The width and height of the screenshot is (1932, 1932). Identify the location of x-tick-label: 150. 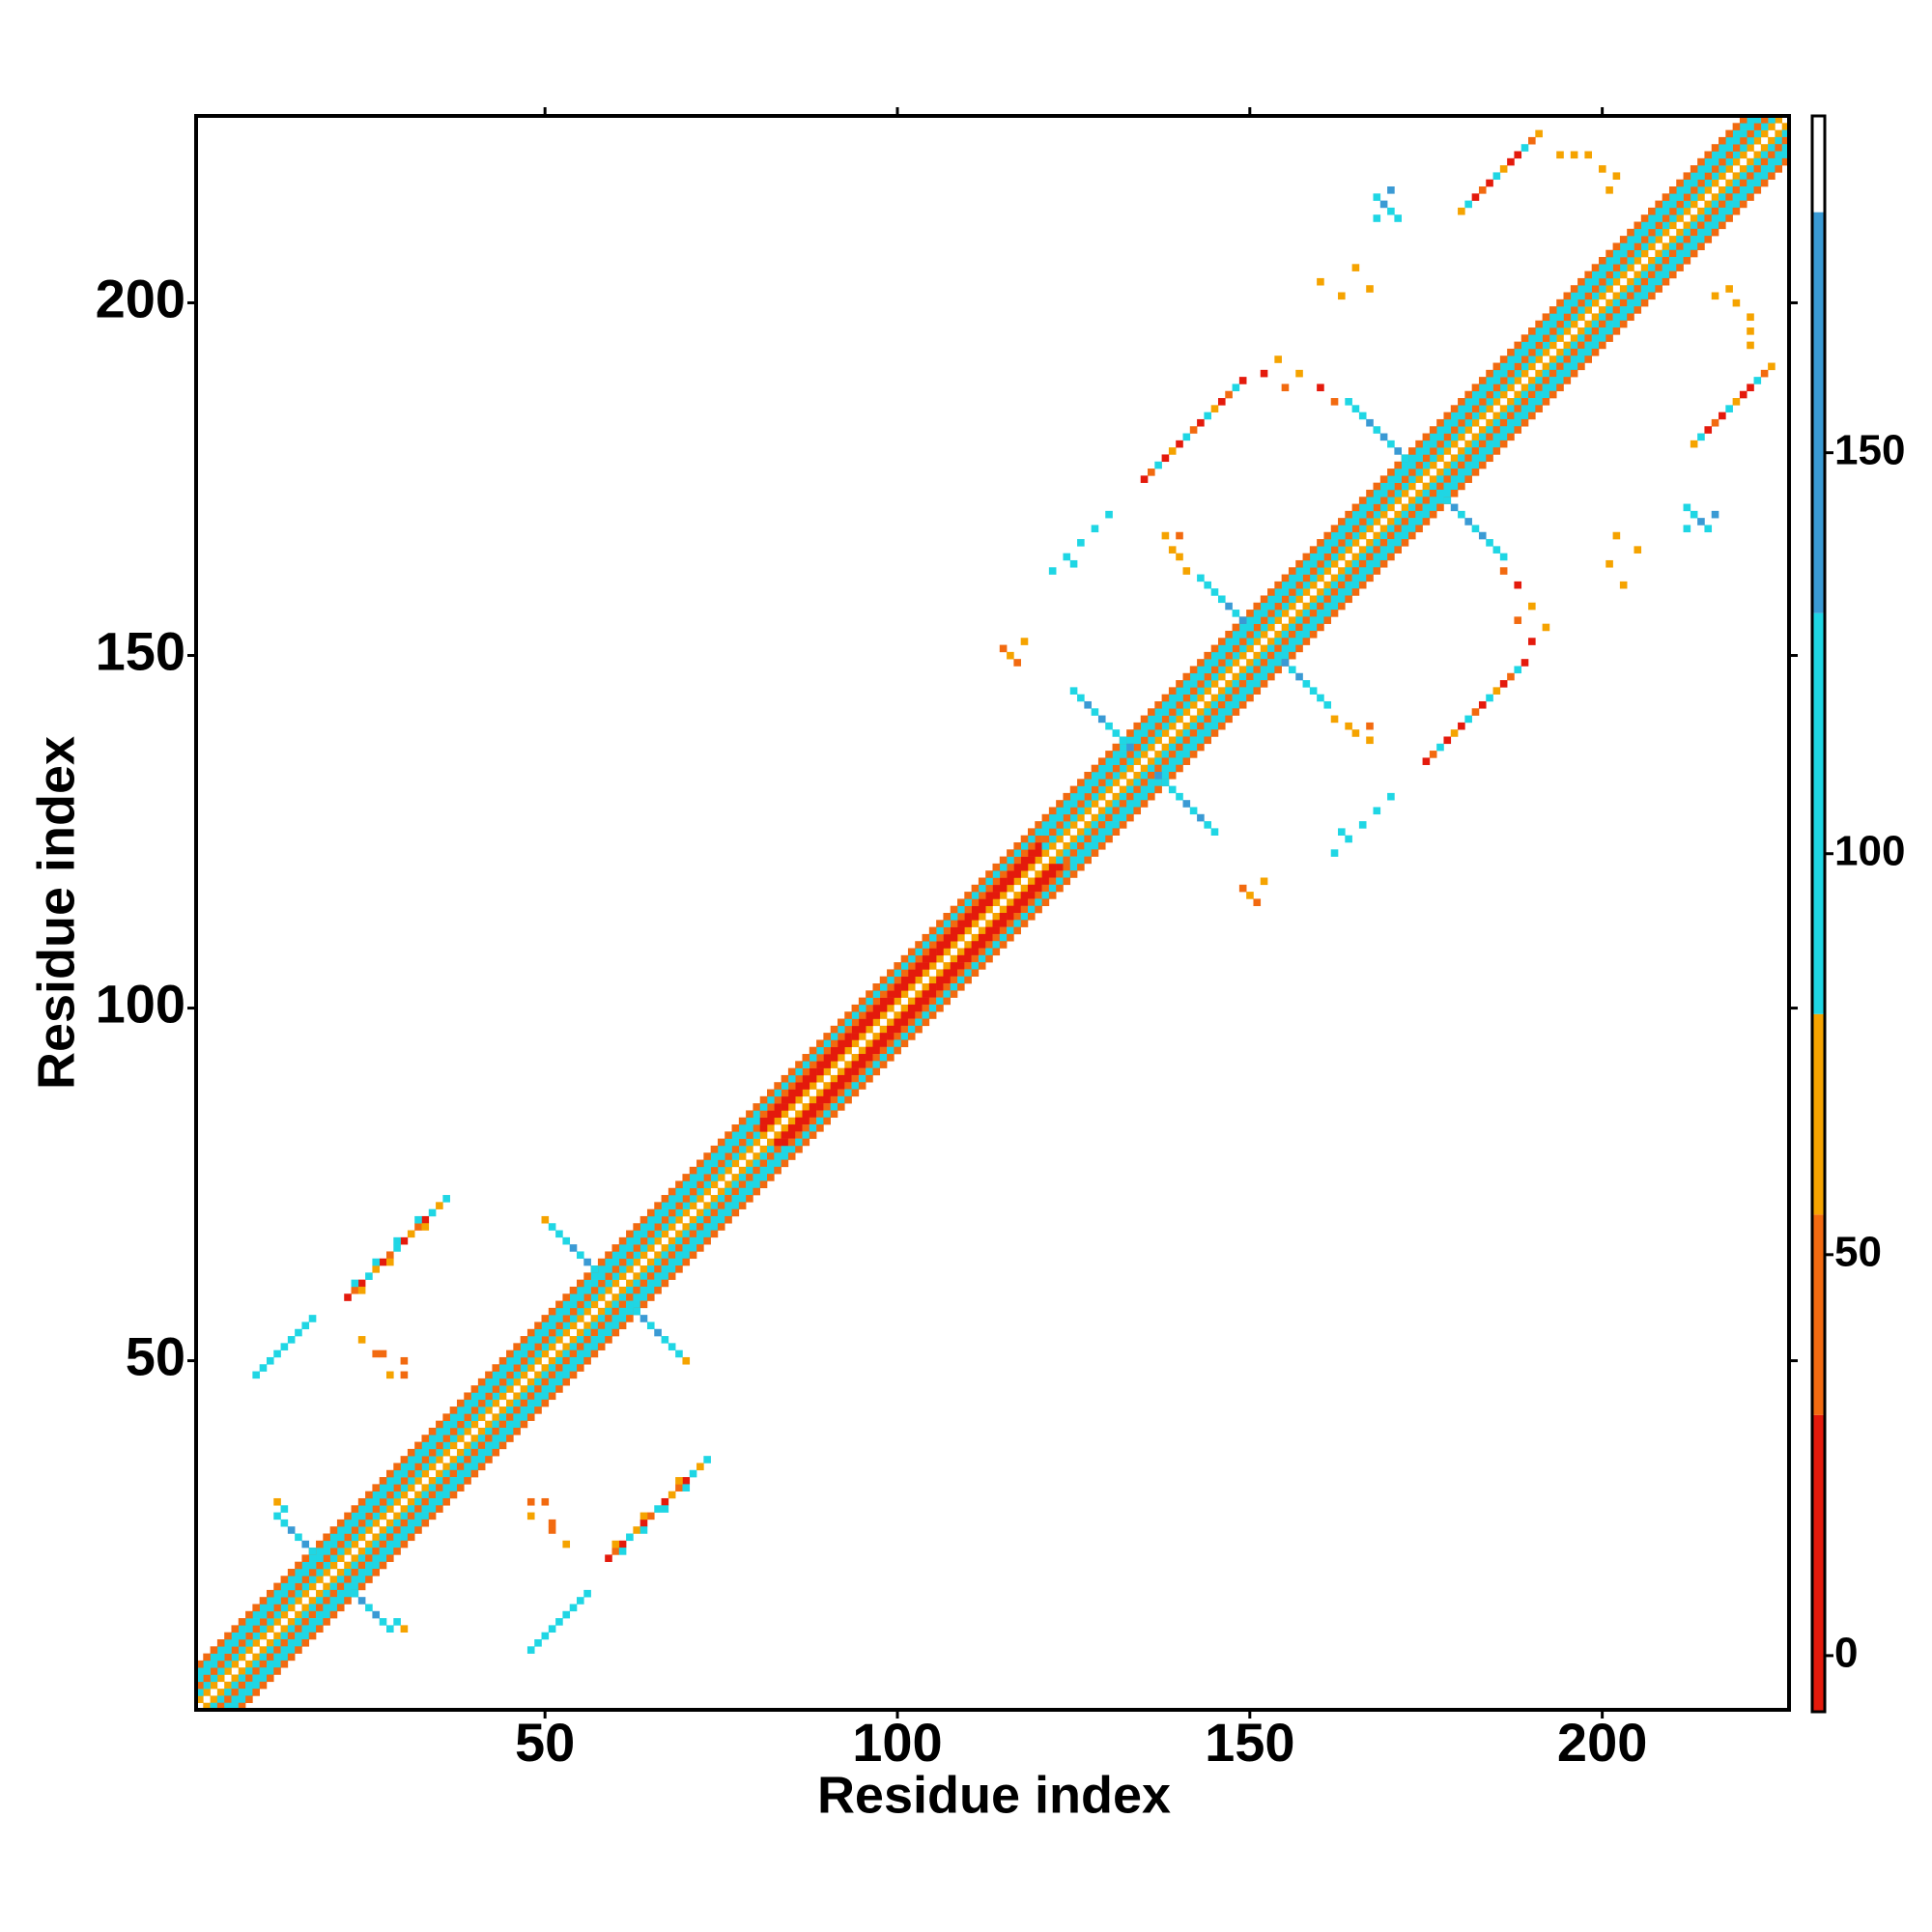
(1249, 1742).